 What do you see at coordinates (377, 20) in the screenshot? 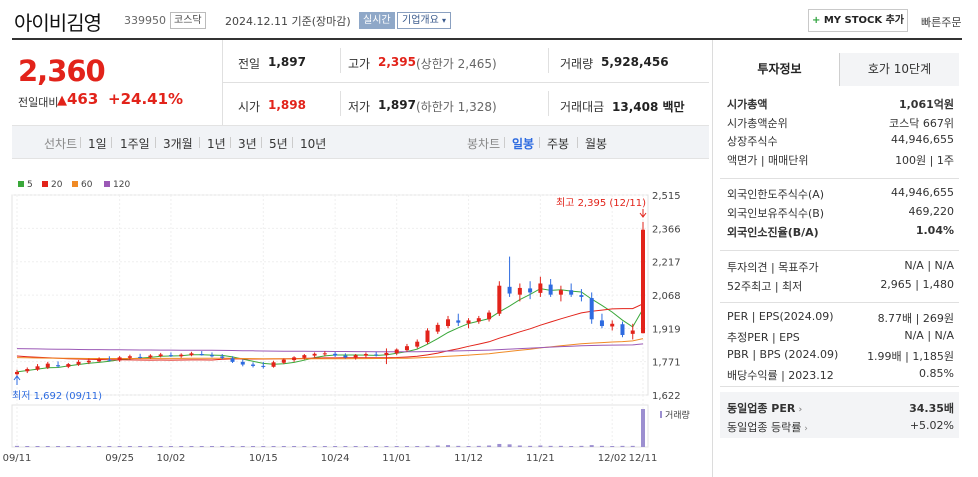
I see `realtime-button: 실시간` at bounding box center [377, 20].